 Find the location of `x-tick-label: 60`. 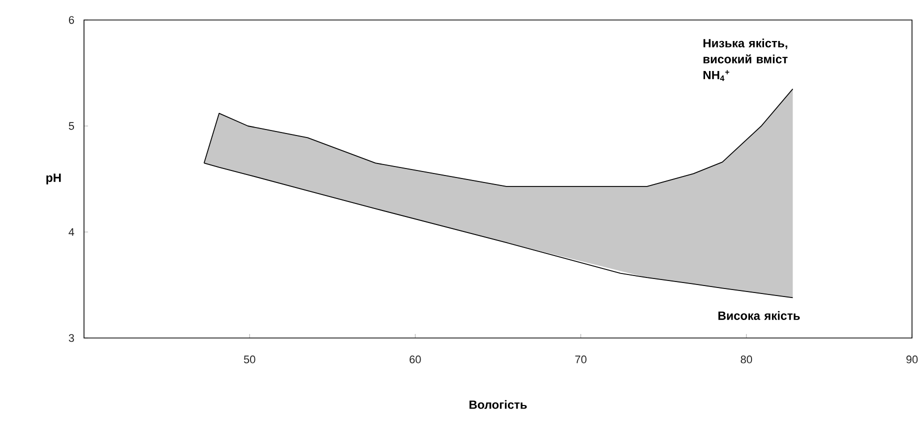

x-tick-label: 60 is located at coordinates (415, 360).